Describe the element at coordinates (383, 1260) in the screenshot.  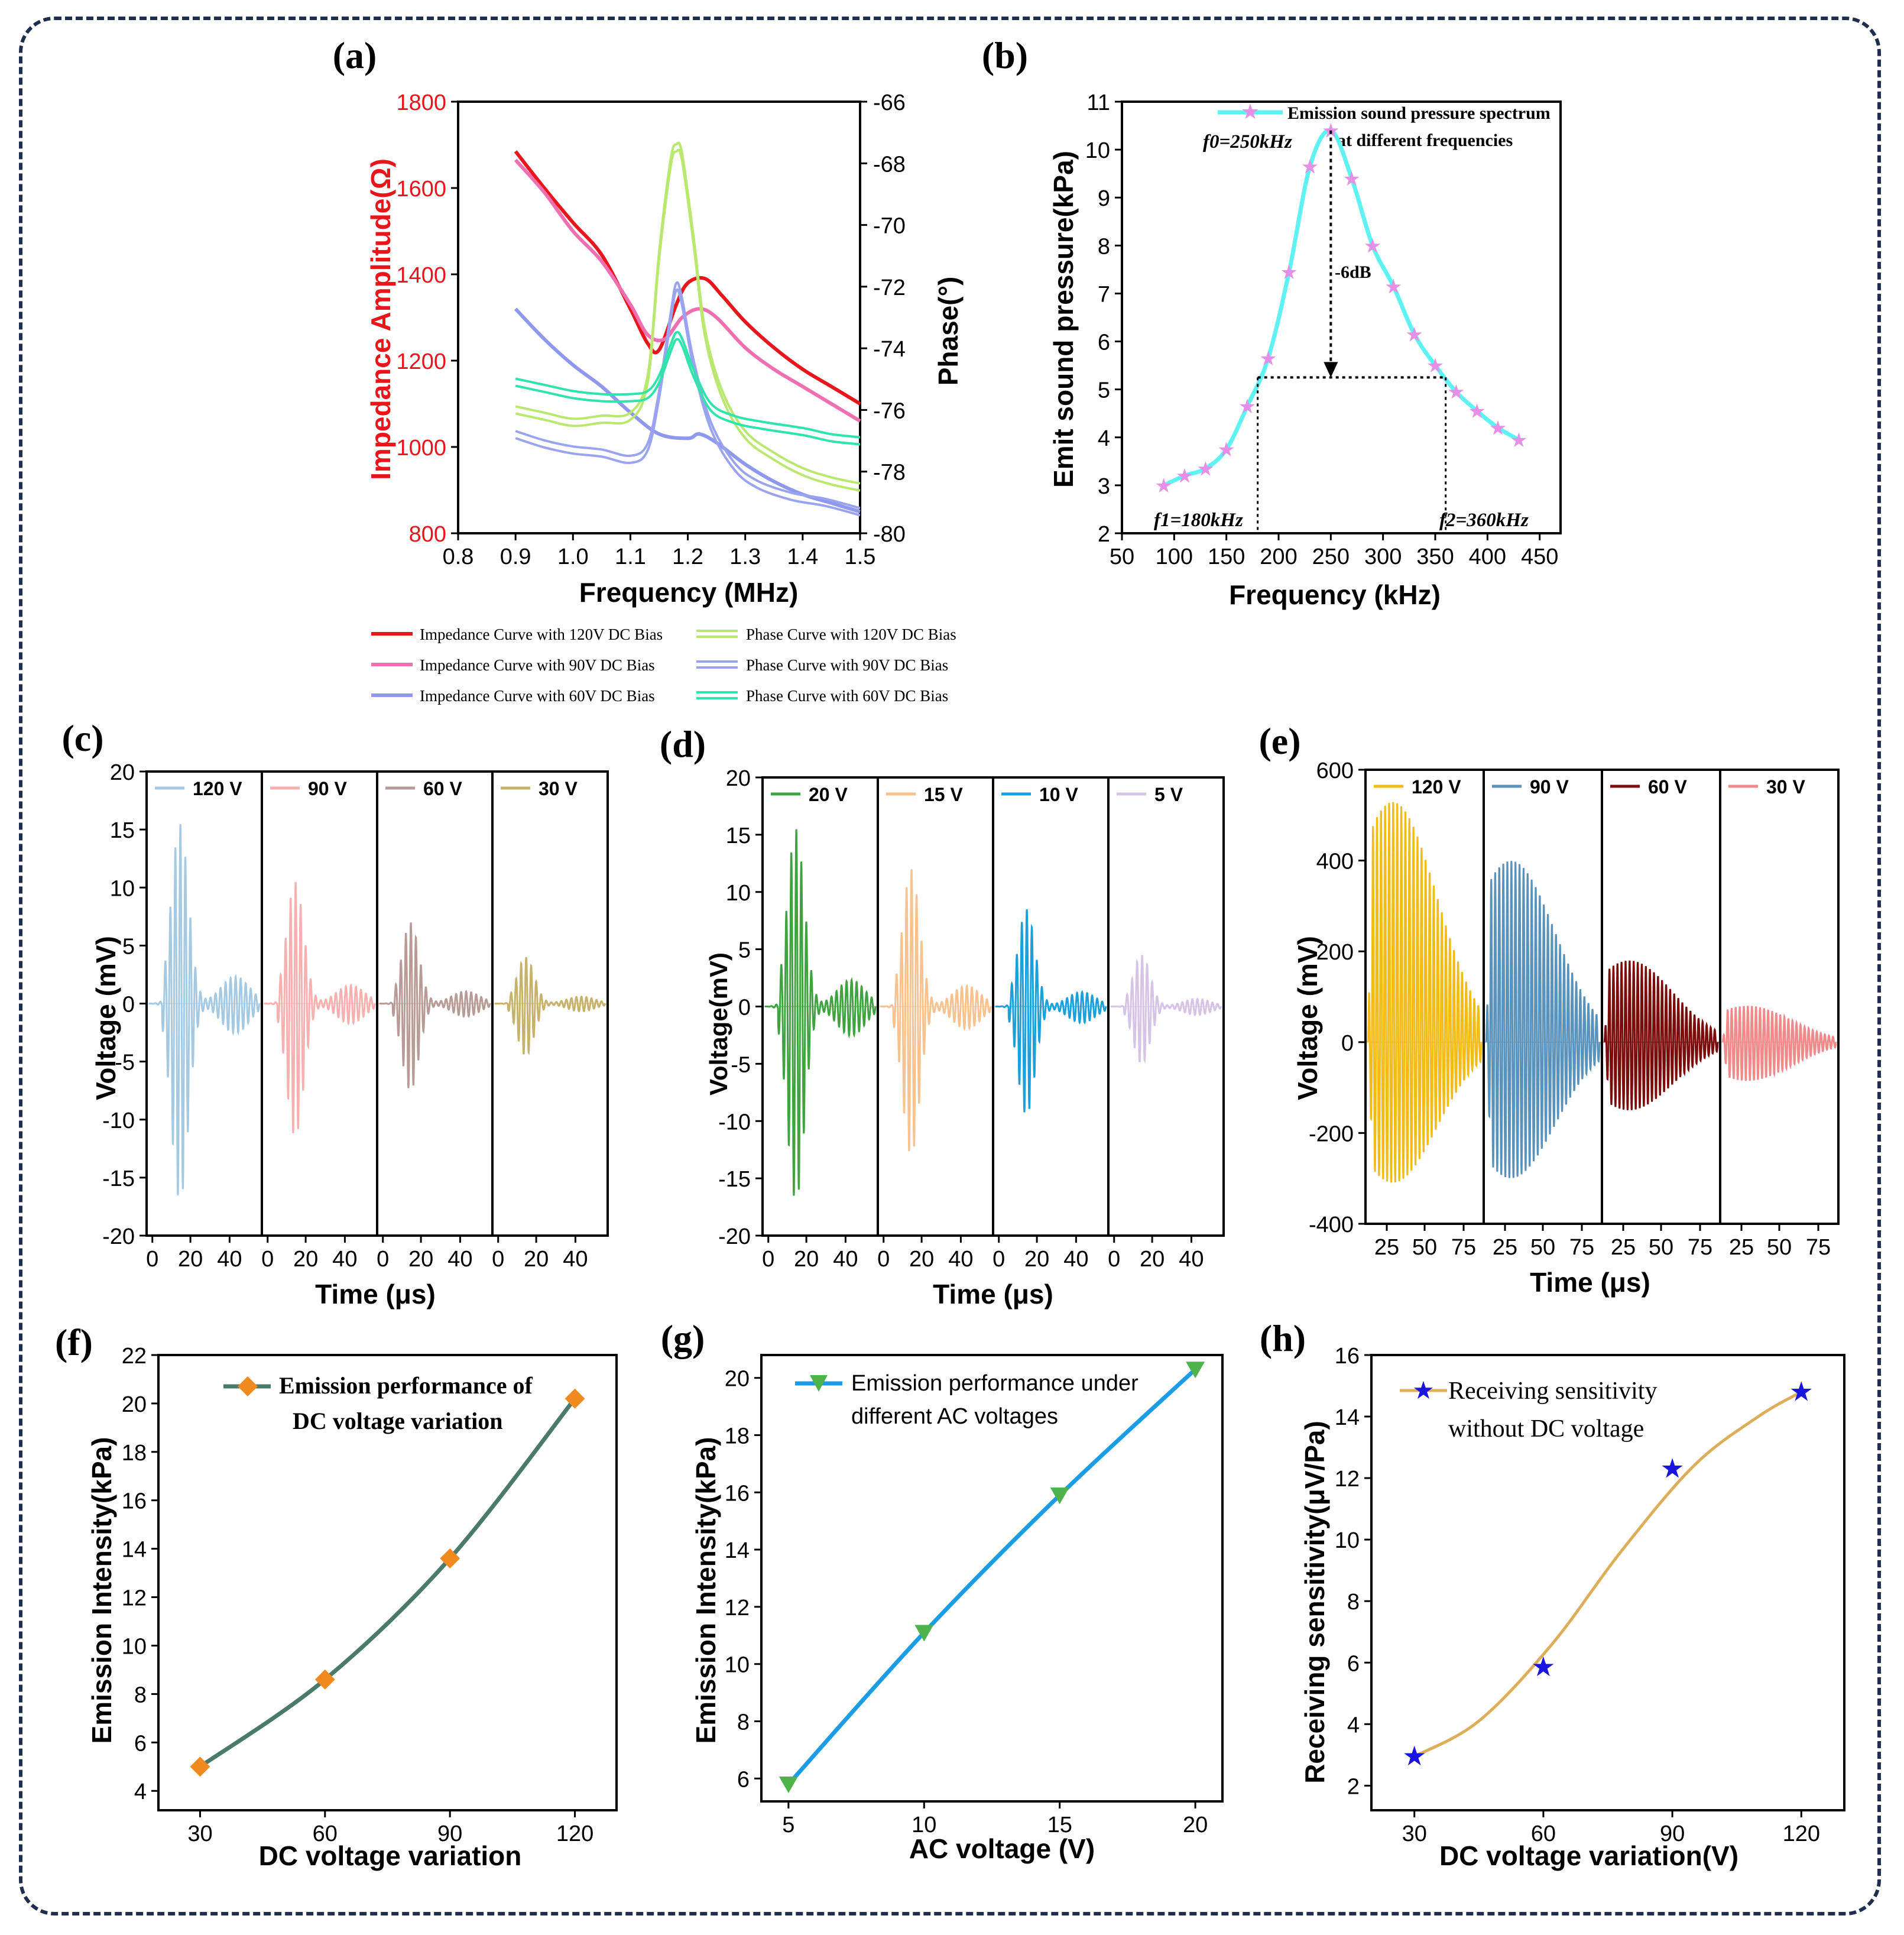
I see `panel-c-xlabel-2-0: 0` at that location.